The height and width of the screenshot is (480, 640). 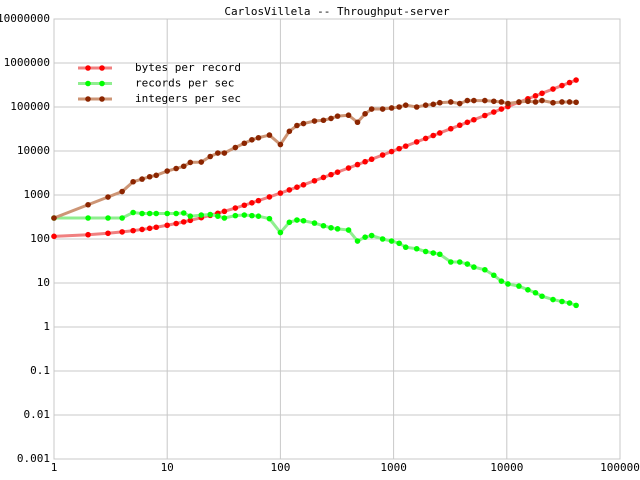 I want to click on x-tick-label: 100, so click(x=280, y=467).